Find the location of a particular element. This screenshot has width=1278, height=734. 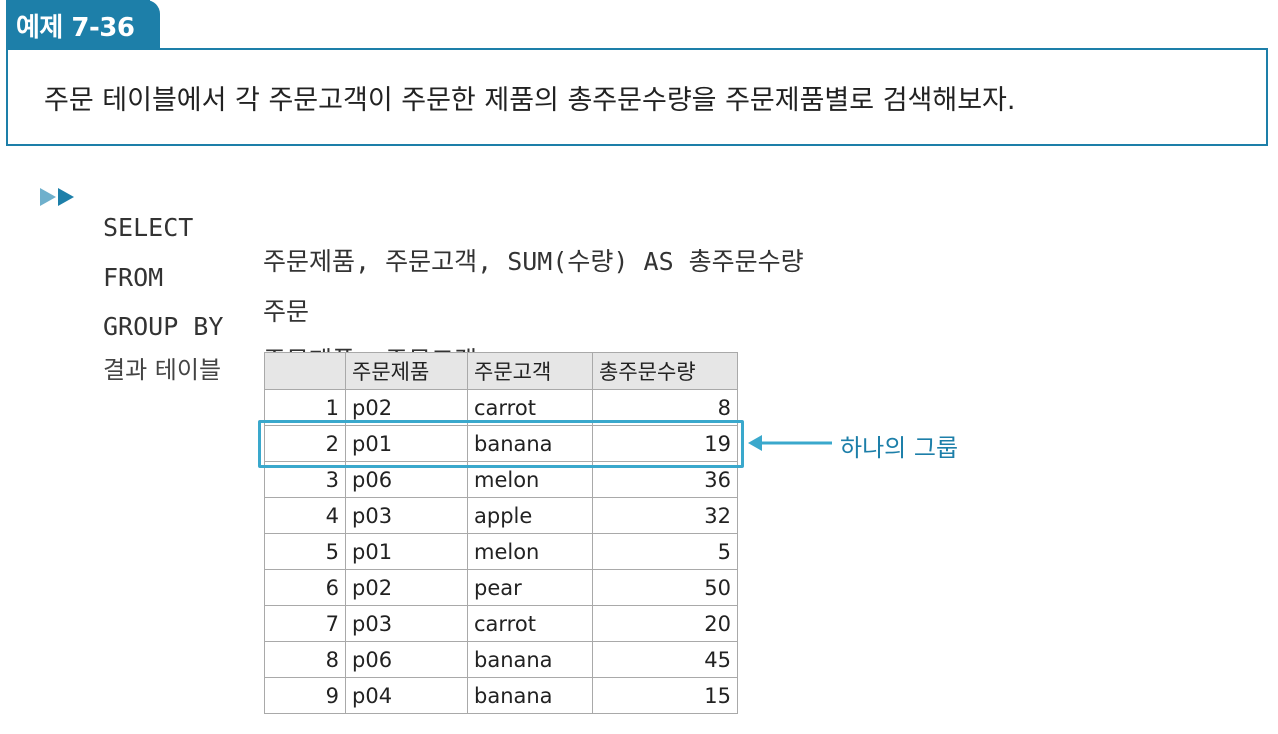

table-row: 4 p03 apple 32 is located at coordinates (501, 515).